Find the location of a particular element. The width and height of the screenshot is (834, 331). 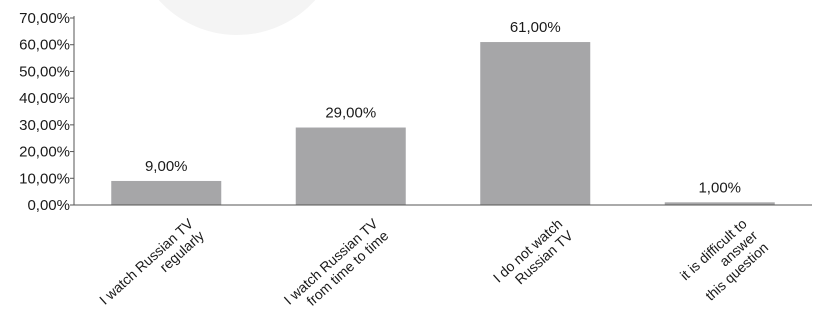

data-label: 61,00% is located at coordinates (535, 27).